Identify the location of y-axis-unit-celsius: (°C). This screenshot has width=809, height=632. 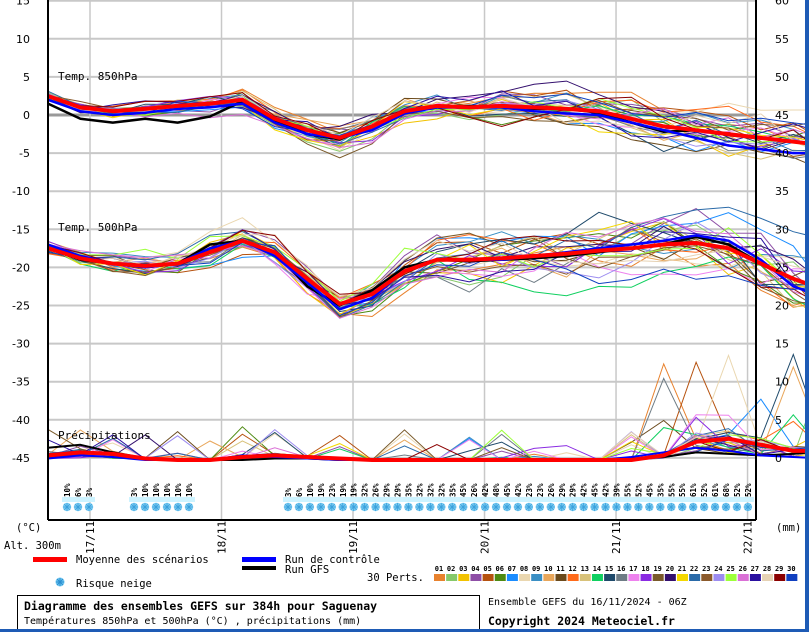
(28, 528).